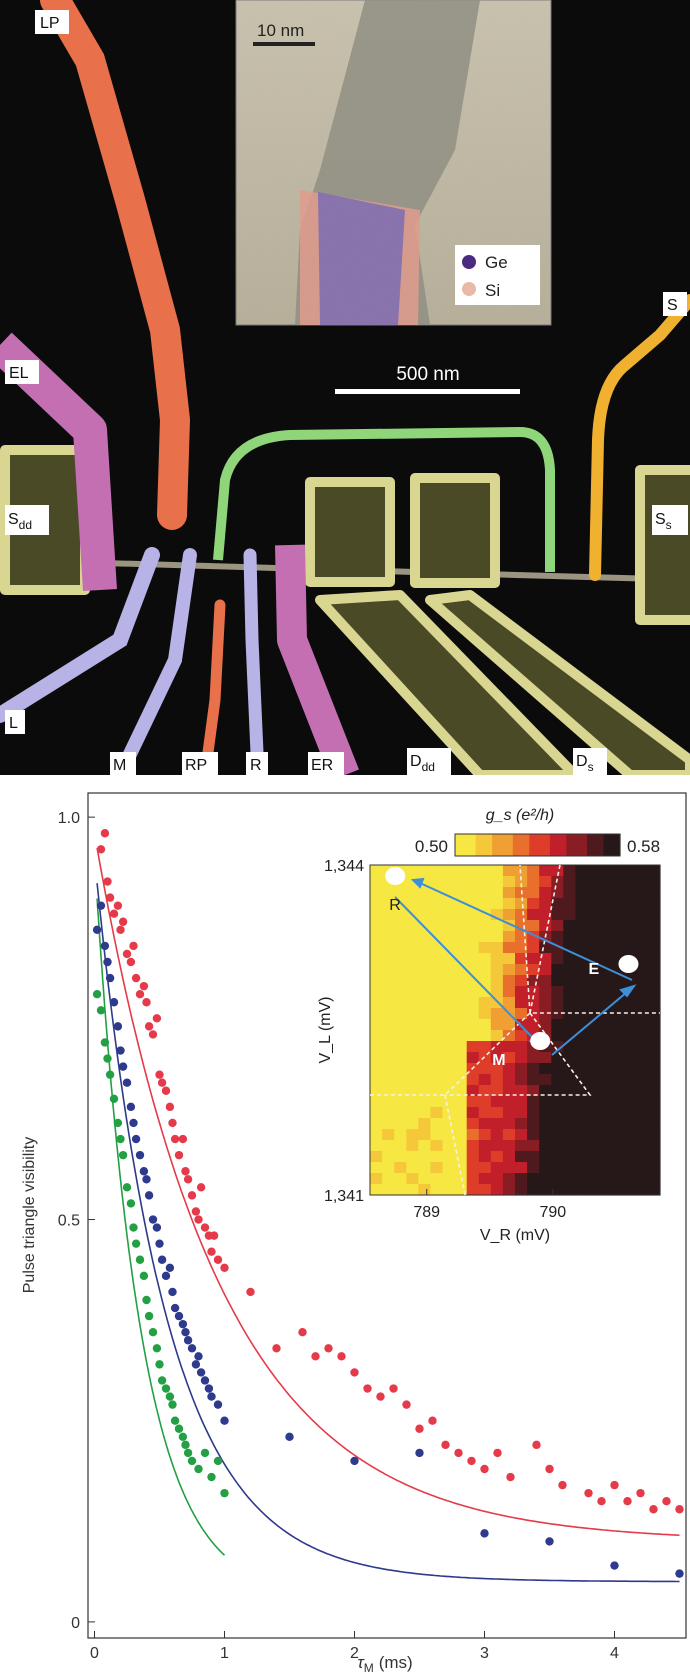 The height and width of the screenshot is (1675, 690). What do you see at coordinates (196, 765) in the screenshot?
I see `label-rp: RP` at bounding box center [196, 765].